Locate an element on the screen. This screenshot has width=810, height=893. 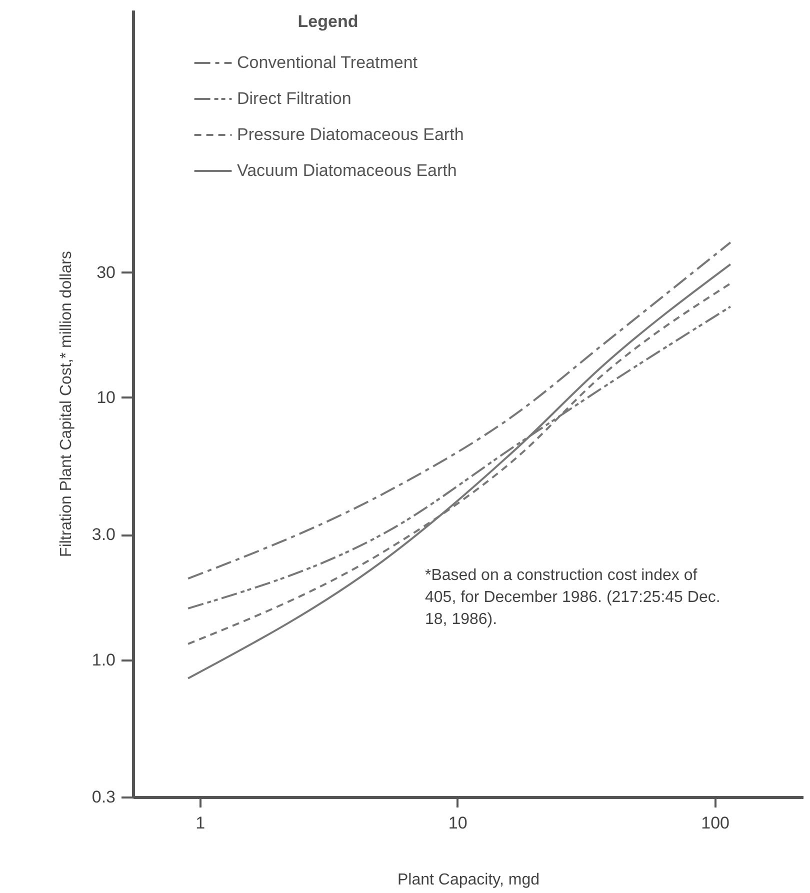
y-axis-title: Filtration Plant Capital Cost,* million dollars is located at coordinates (66, 404).